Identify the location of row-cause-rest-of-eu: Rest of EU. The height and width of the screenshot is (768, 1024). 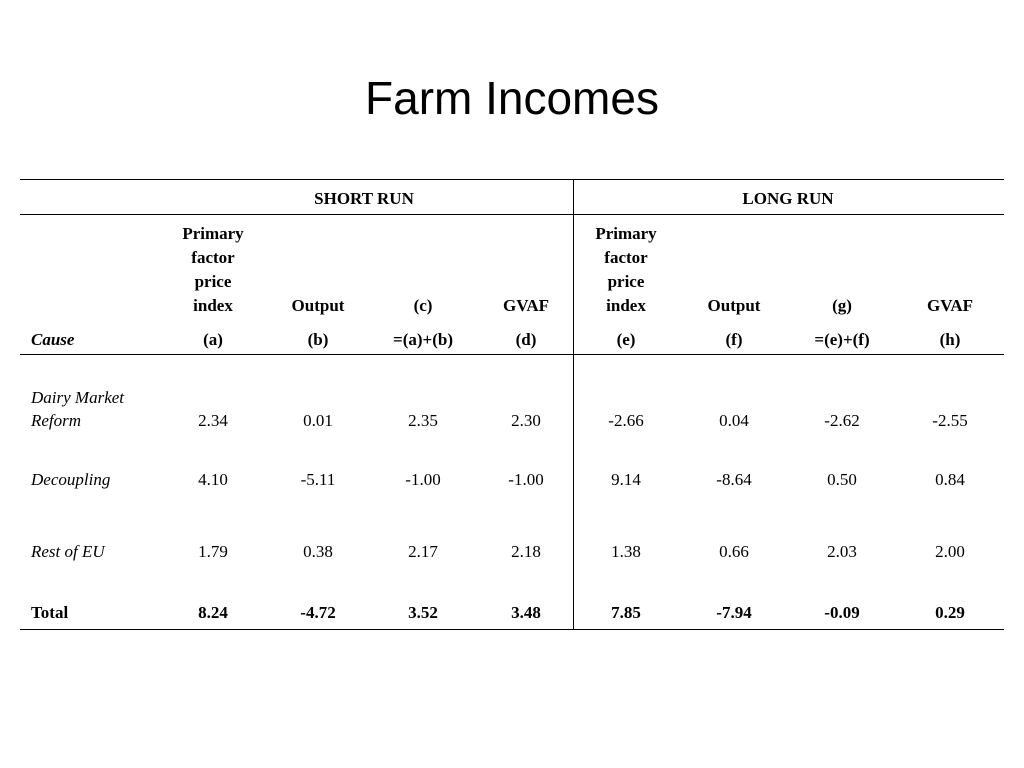
(68, 551).